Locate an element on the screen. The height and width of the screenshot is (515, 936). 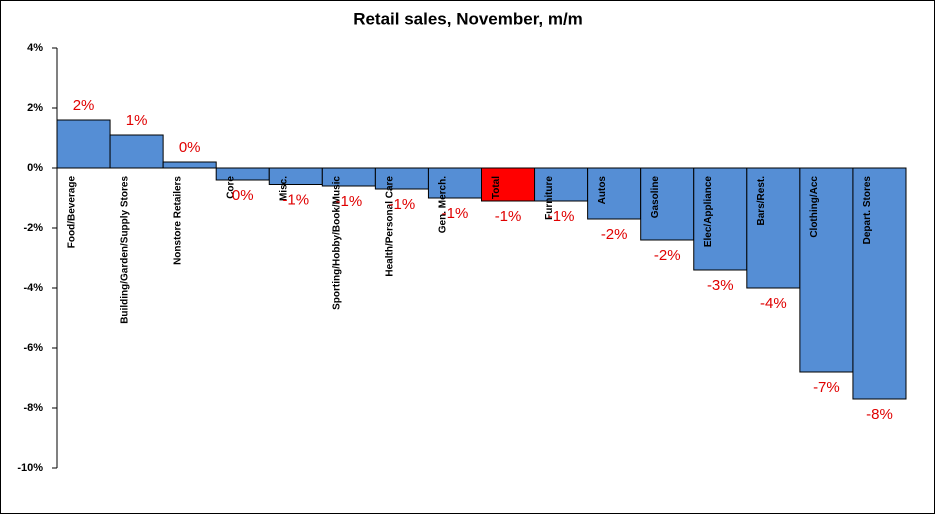
x-tick-label: Furniture is located at coordinates (549, 198).